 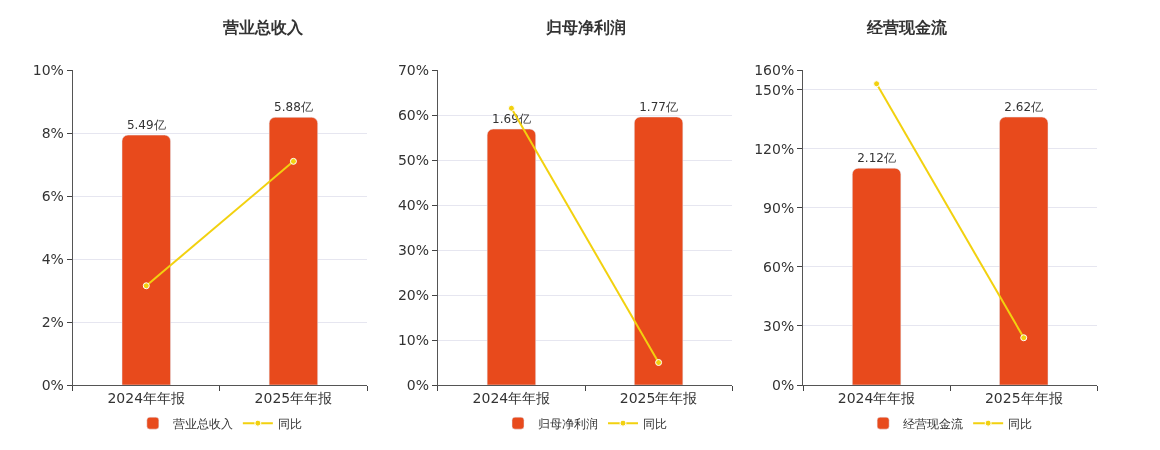 I want to click on y-tick-label: 4%, so click(x=52, y=258).